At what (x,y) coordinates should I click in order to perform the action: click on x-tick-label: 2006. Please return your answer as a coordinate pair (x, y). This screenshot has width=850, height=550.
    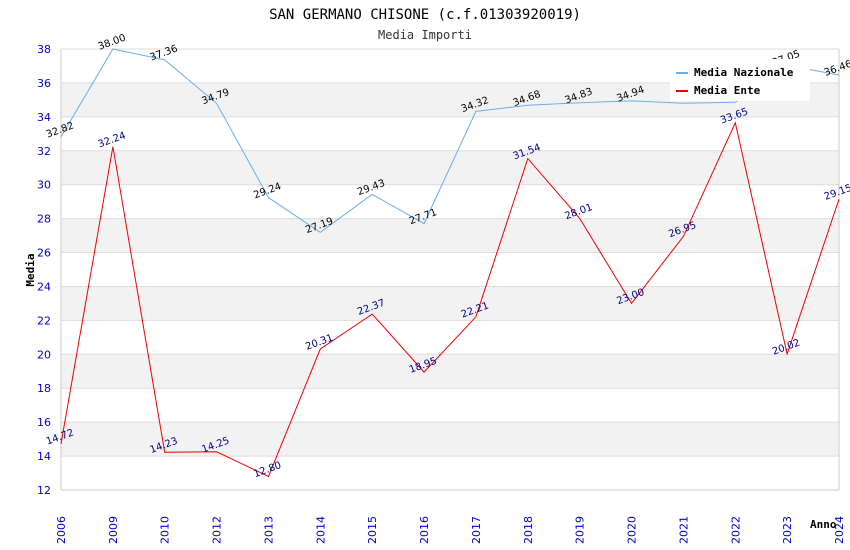
    Looking at the image, I should click on (61, 530).